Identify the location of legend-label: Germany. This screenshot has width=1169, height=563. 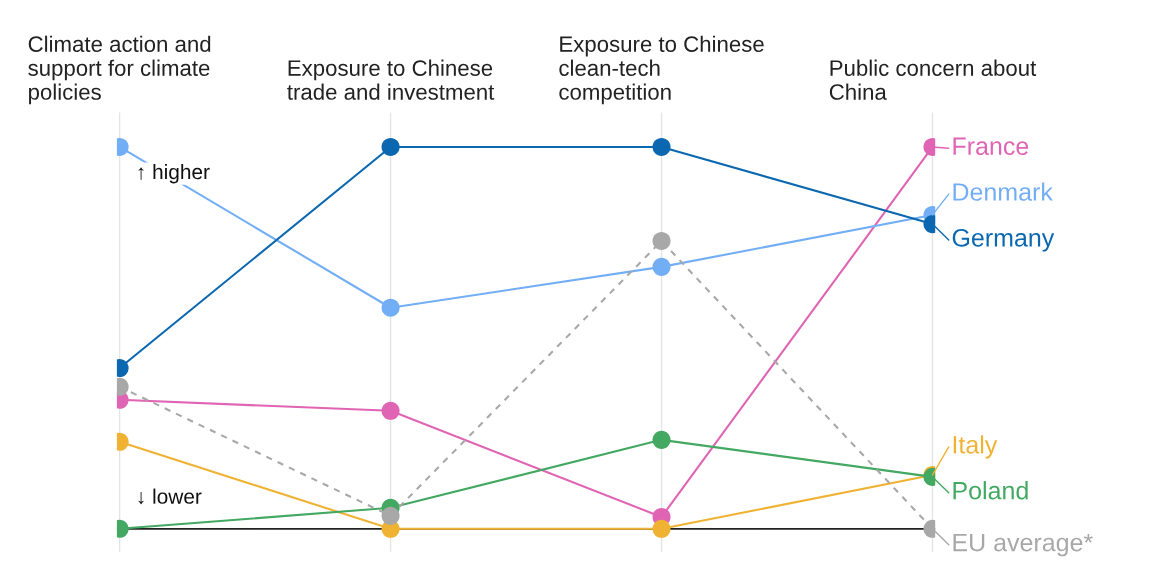
(1003, 240).